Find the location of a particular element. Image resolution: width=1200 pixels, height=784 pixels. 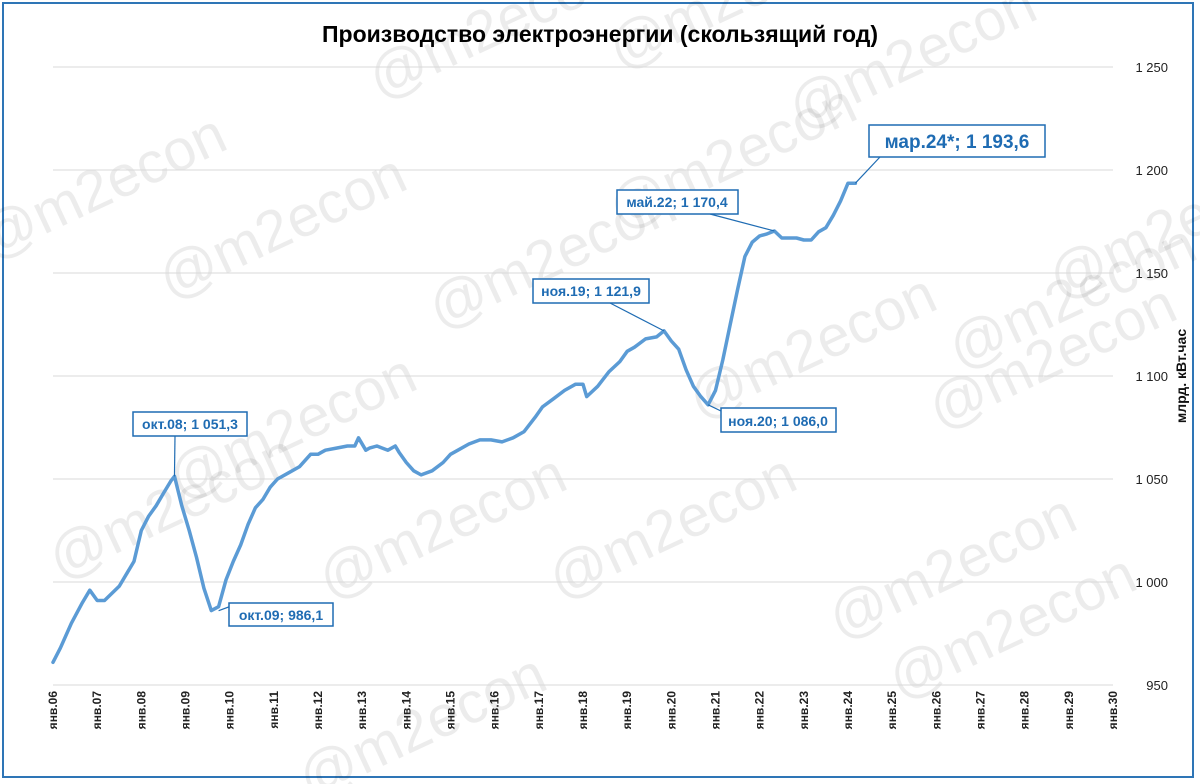

annotation: окт.08; 1 051,3 is located at coordinates (190, 444).